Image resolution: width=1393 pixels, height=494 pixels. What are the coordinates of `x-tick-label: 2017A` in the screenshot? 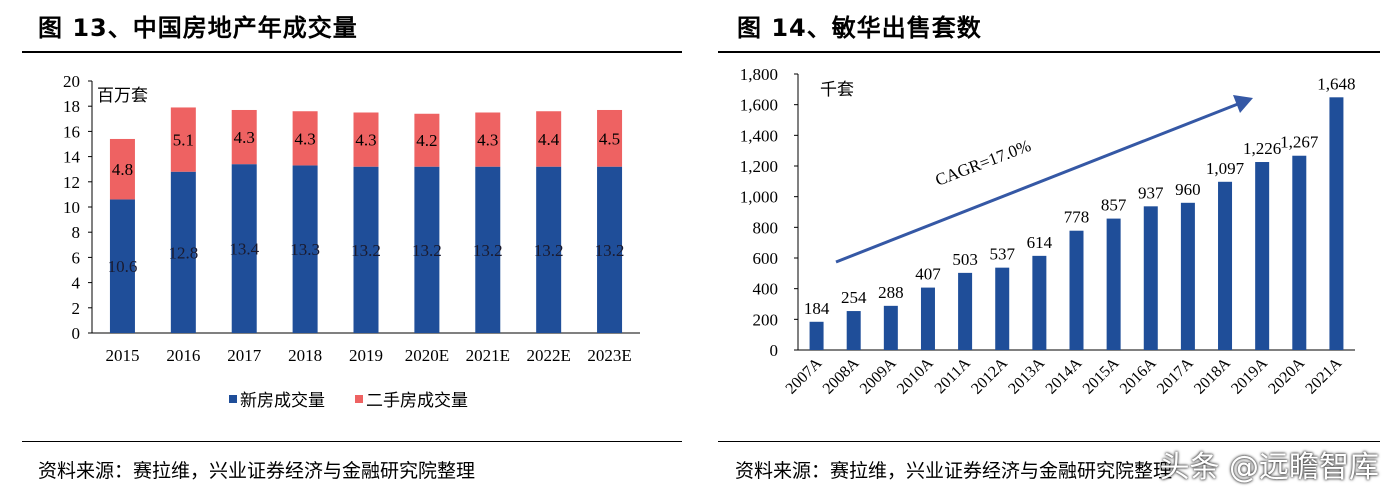 It's located at (1175, 375).